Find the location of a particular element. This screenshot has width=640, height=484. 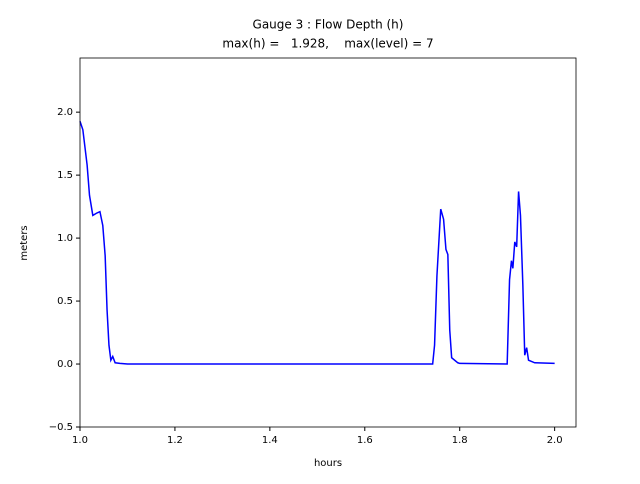

y-tick-label: 1.5 is located at coordinates (65, 175).